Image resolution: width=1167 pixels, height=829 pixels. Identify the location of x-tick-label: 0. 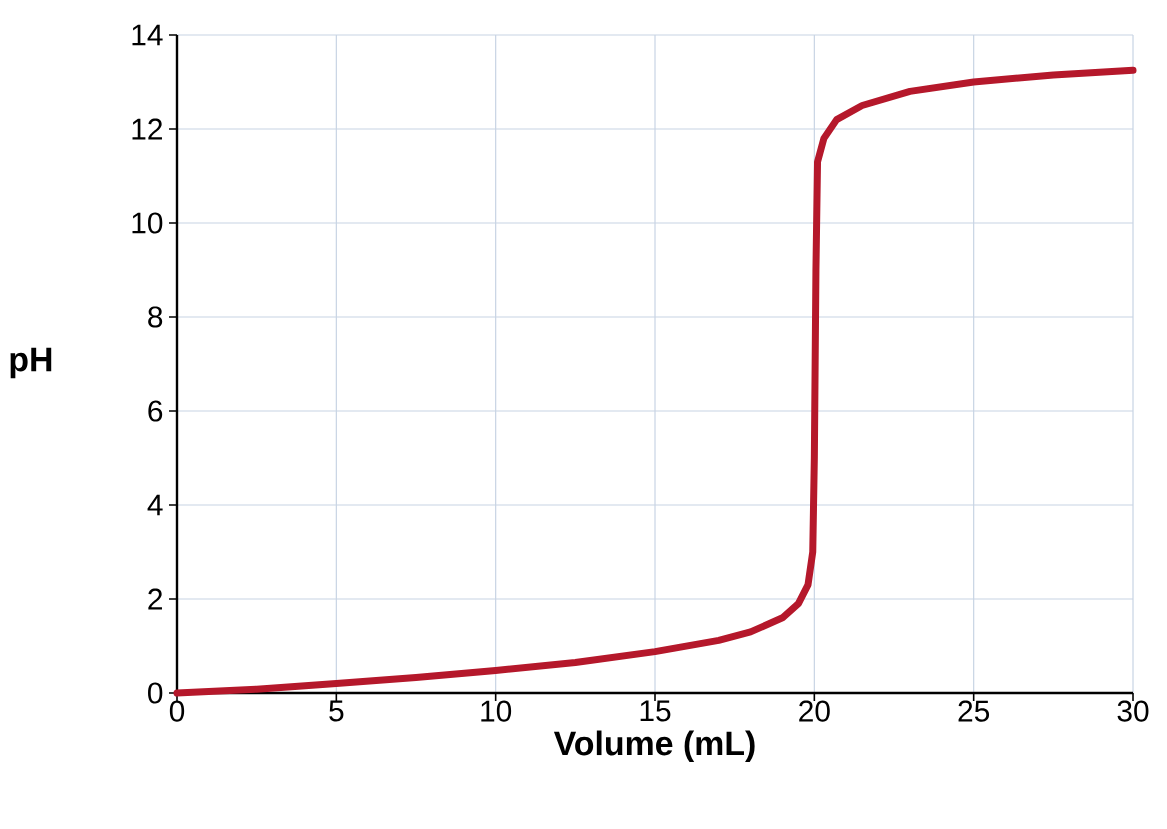
(177, 711).